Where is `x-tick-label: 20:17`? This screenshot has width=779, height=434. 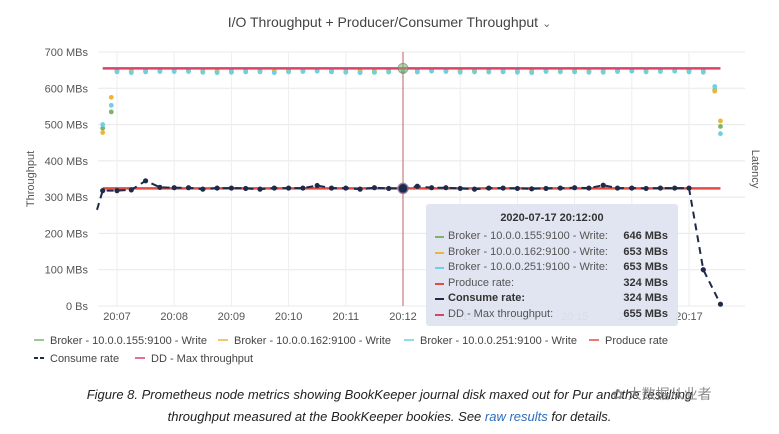 x-tick-label: 20:17 is located at coordinates (689, 317).